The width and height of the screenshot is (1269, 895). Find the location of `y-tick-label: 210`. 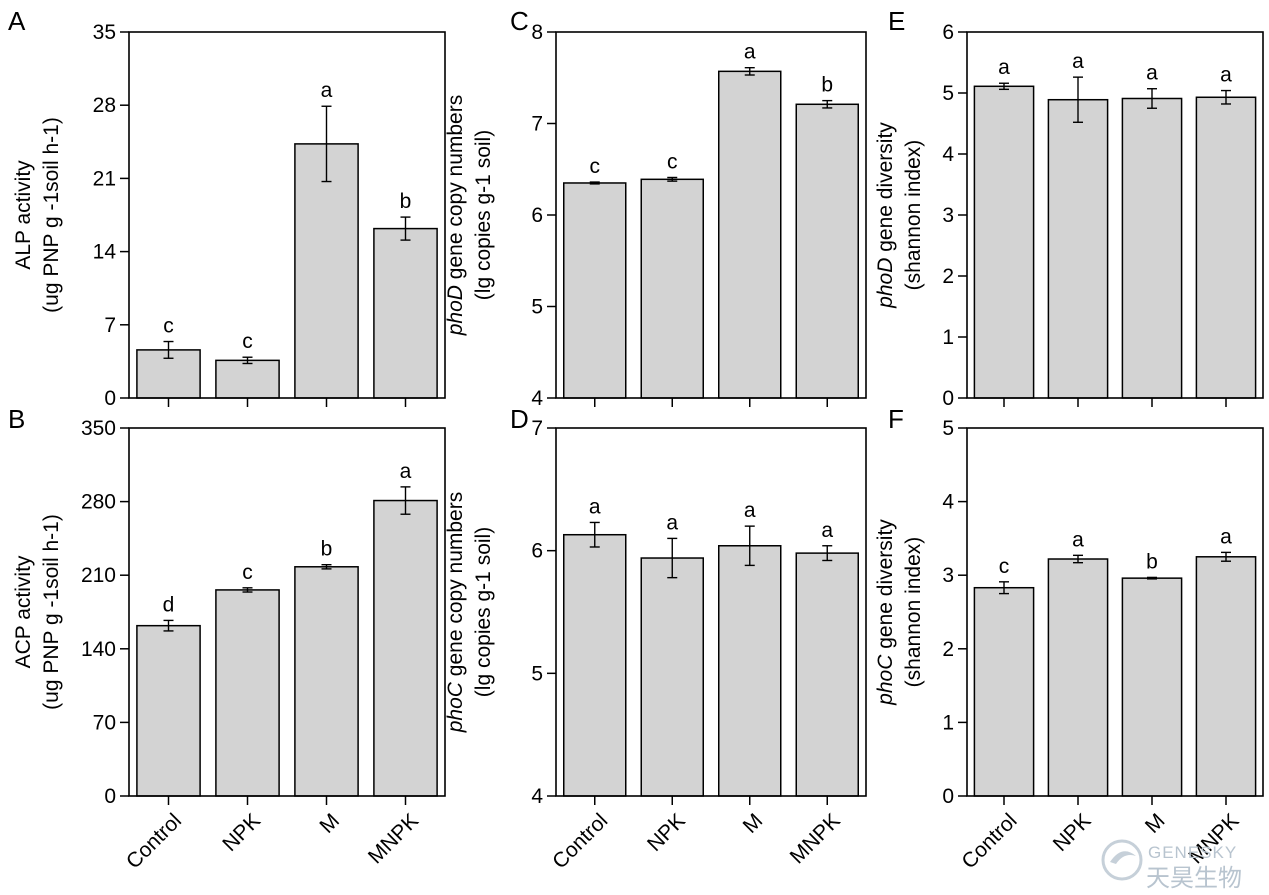

y-tick-label: 210 is located at coordinates (98, 575).